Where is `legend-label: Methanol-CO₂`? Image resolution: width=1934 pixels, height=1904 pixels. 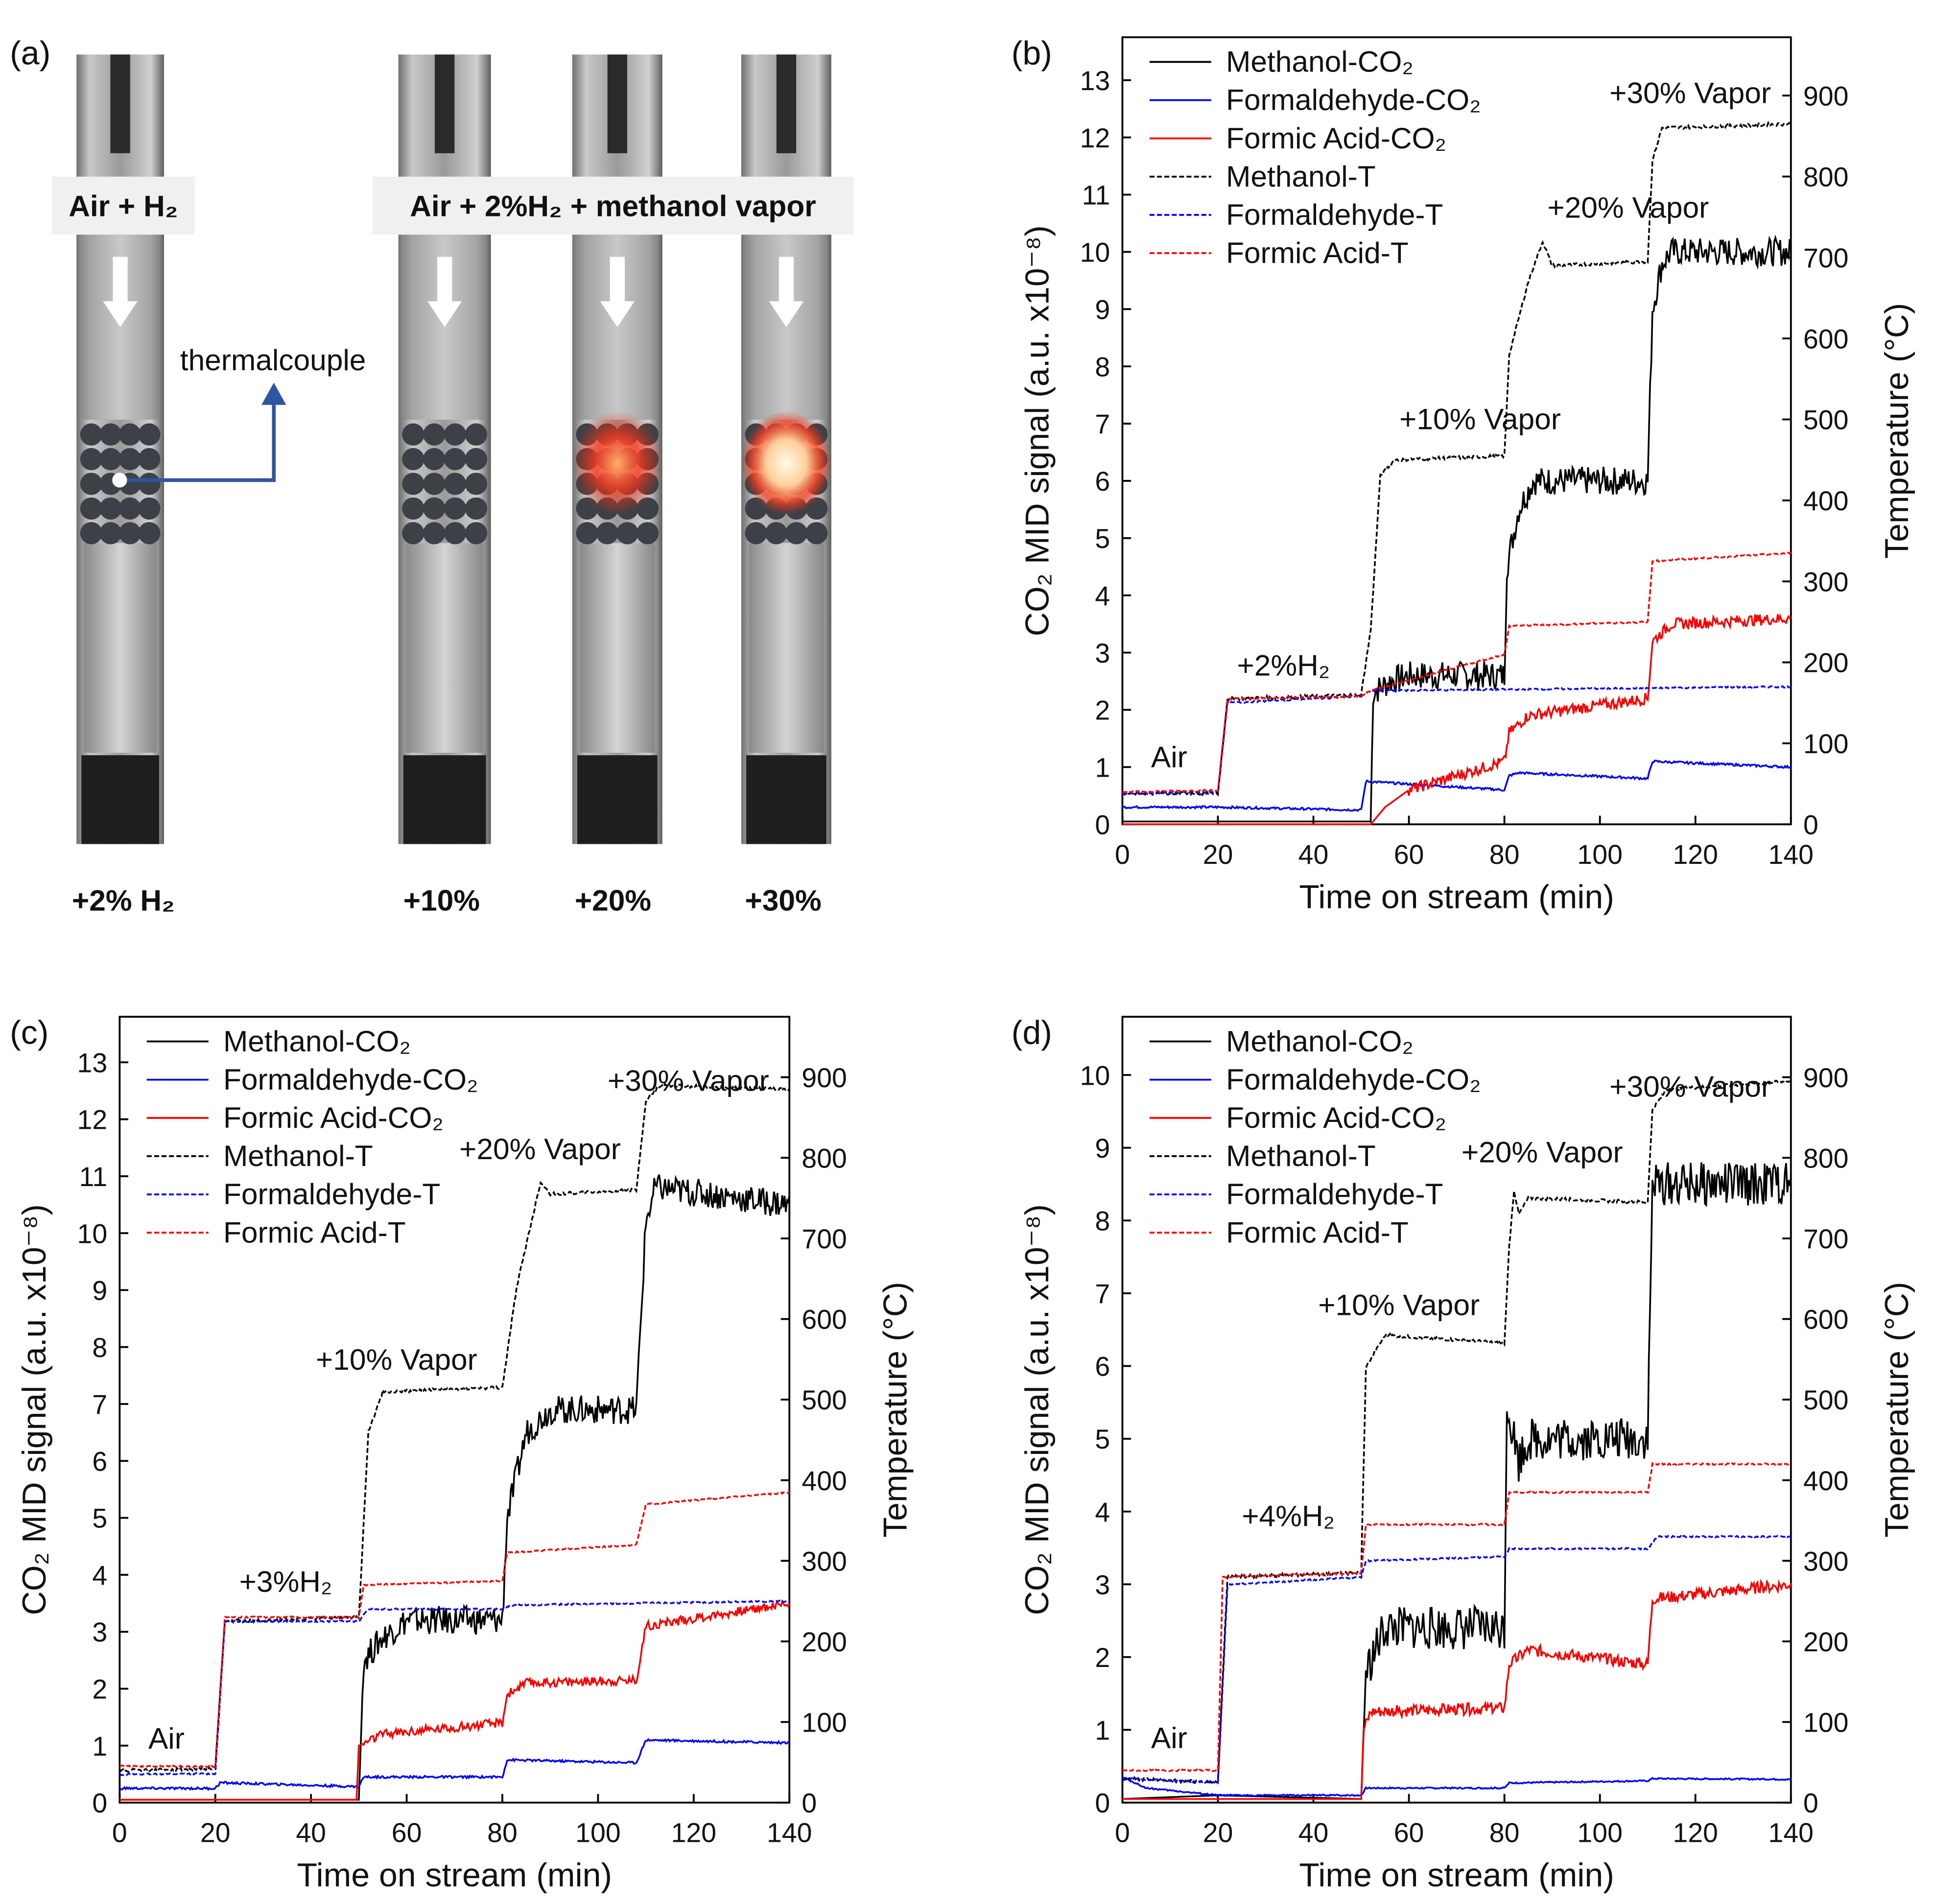
legend-label: Methanol-CO₂ is located at coordinates (1320, 61).